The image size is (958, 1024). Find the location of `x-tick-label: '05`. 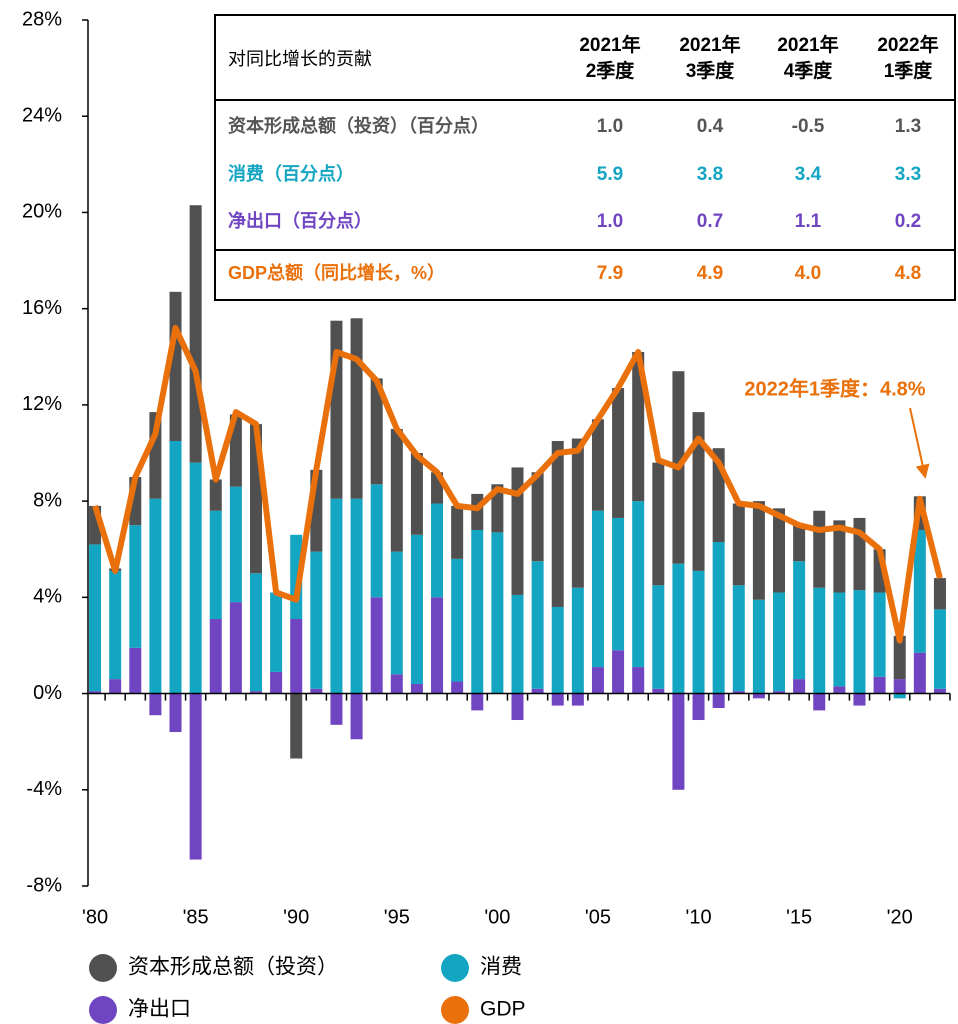

x-tick-label: '05 is located at coordinates (598, 917).